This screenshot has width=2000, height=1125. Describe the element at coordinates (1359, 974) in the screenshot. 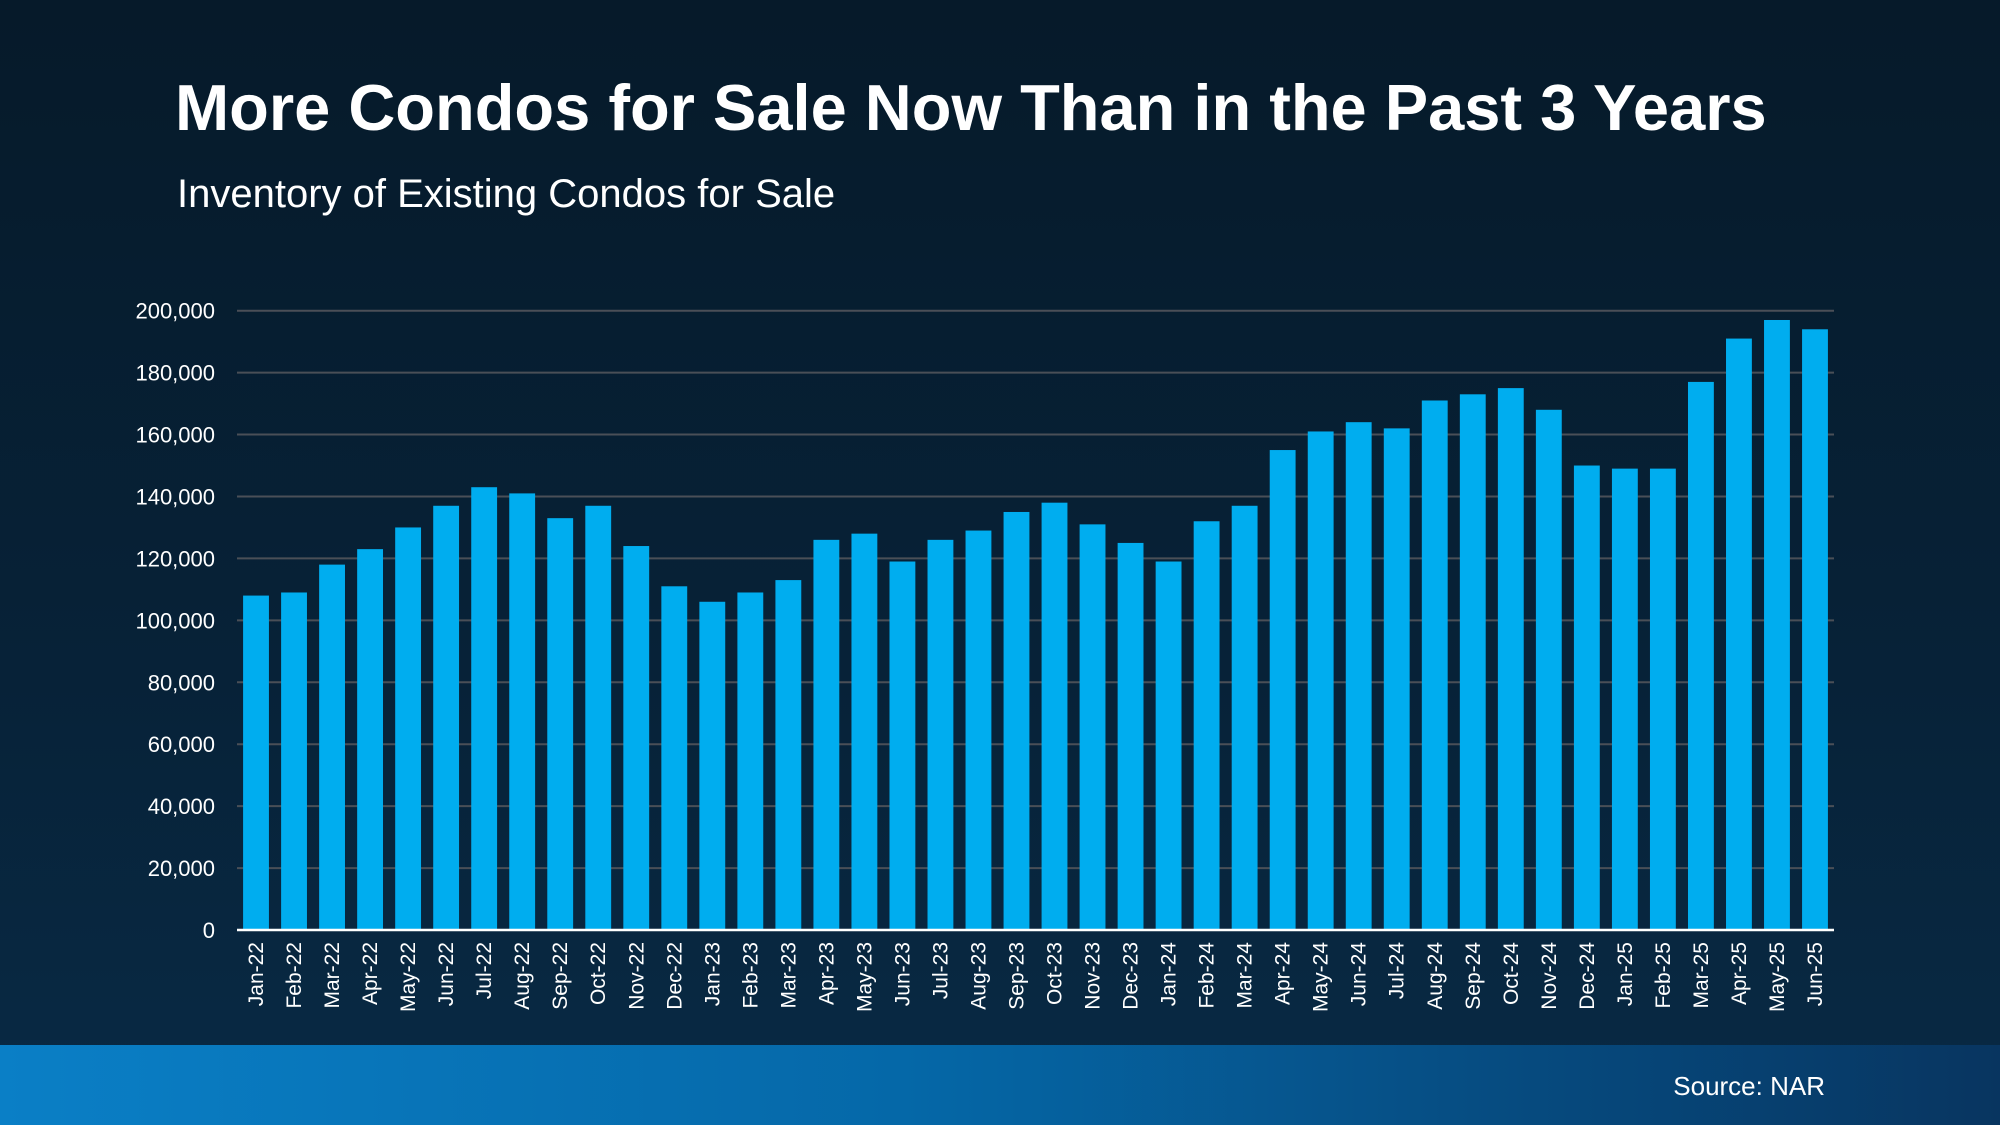

I see `x-tick-label: Jun-24` at that location.